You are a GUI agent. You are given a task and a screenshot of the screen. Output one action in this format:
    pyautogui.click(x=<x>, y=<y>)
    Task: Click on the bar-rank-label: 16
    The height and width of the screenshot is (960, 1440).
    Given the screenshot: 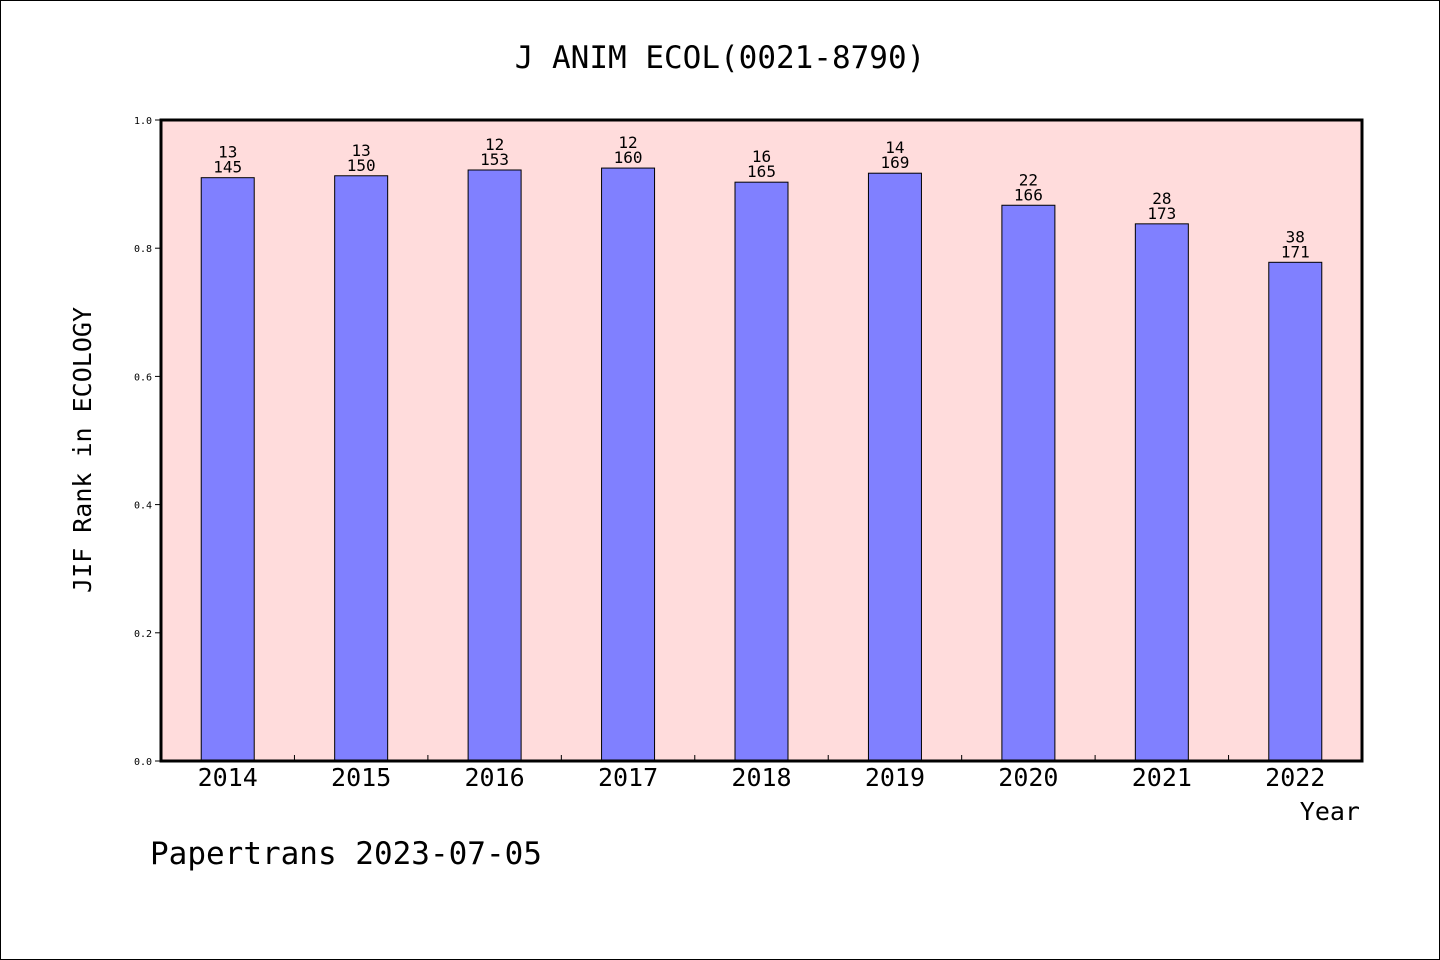 What is the action you would take?
    pyautogui.click(x=761, y=156)
    